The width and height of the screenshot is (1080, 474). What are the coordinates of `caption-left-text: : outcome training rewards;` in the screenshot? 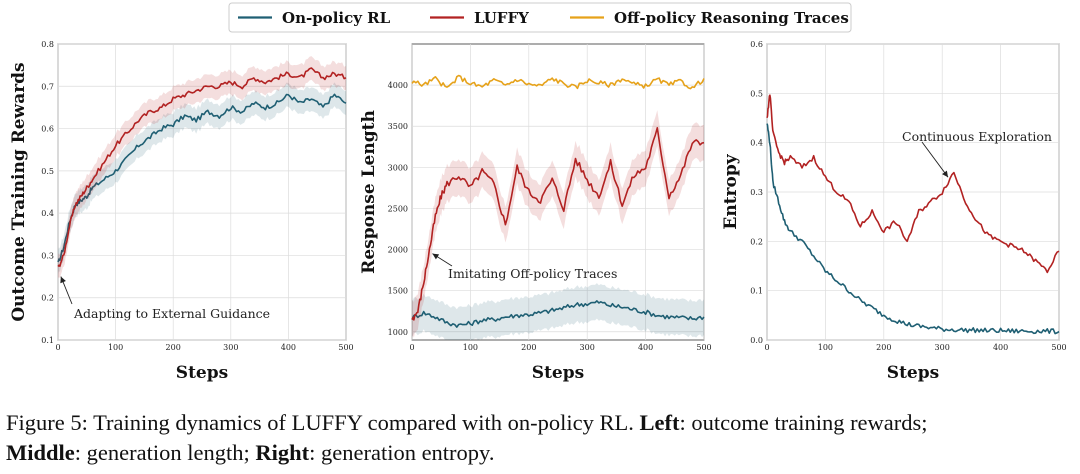 It's located at (803, 422).